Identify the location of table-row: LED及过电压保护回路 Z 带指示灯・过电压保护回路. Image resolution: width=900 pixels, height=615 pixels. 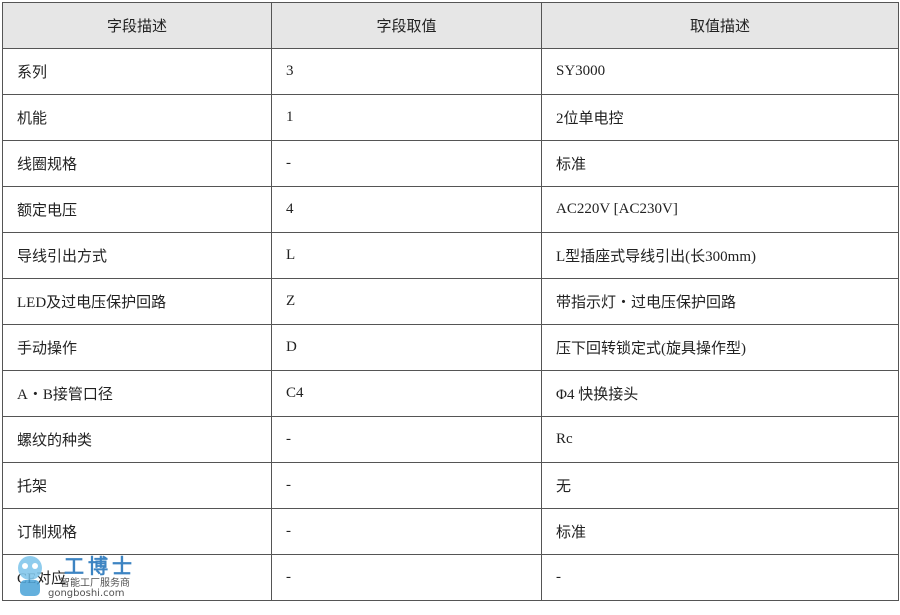
(450, 301).